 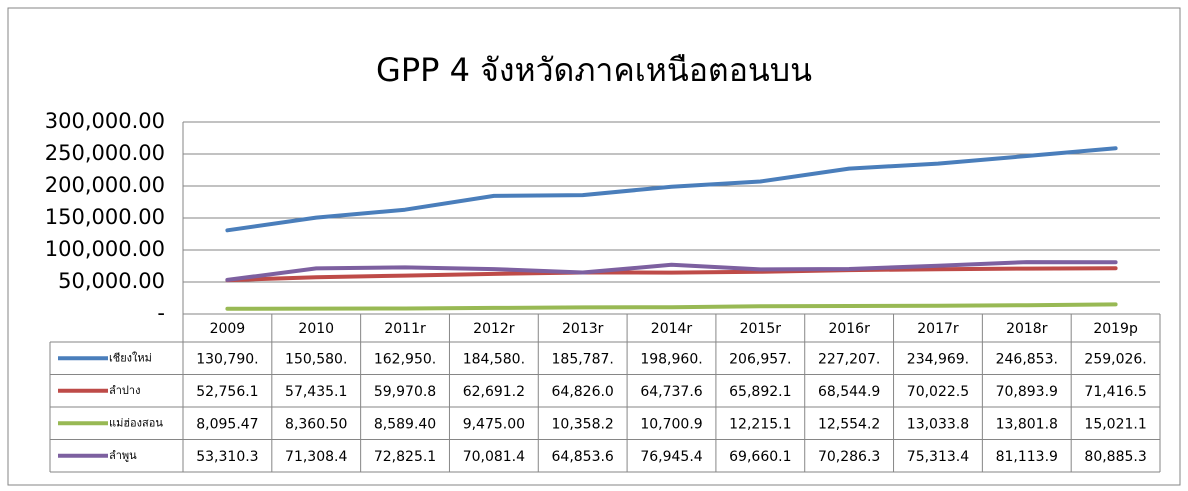 What do you see at coordinates (494, 359) in the screenshot?
I see `table-value: 184,580.` at bounding box center [494, 359].